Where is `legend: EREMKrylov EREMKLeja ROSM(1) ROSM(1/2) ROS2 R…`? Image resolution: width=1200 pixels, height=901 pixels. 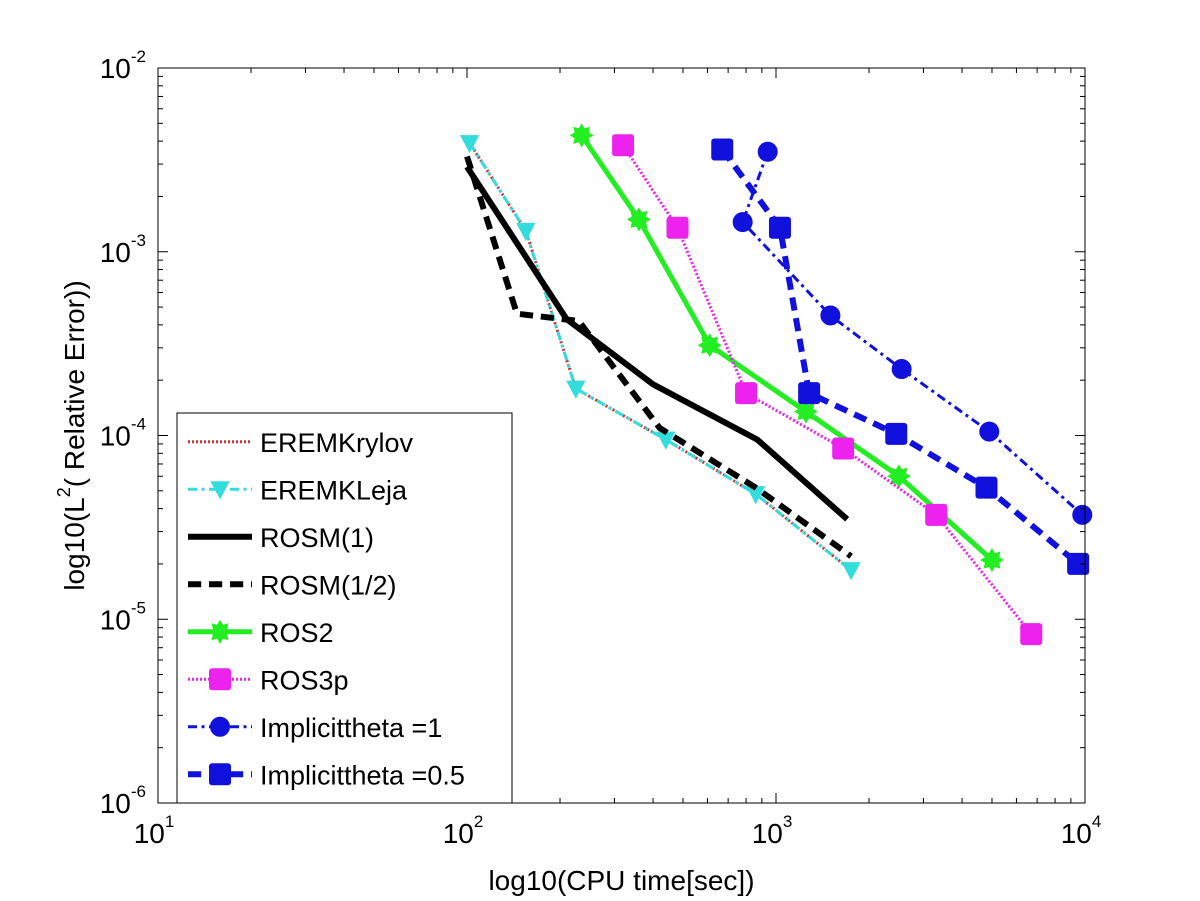
legend: EREMKrylov EREMKLeja ROSM(1) ROSM(1/2) ROS2 R… is located at coordinates (344, 608).